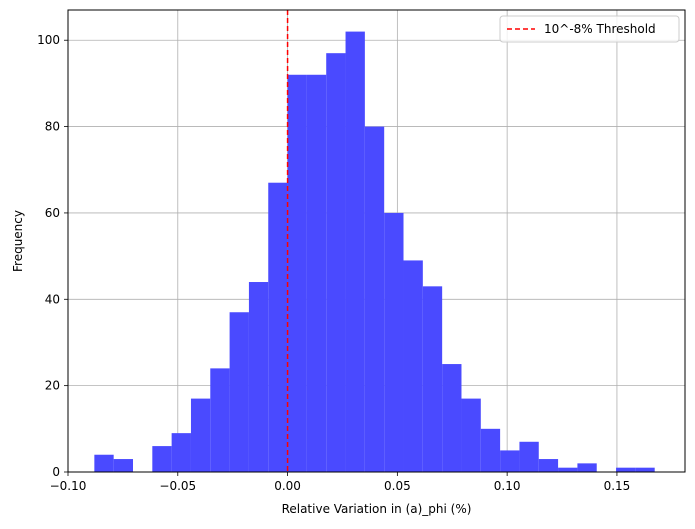 Image resolution: width=695 pixels, height=529 pixels. Describe the element at coordinates (52, 213) in the screenshot. I see `y-tick-label: 60` at that location.